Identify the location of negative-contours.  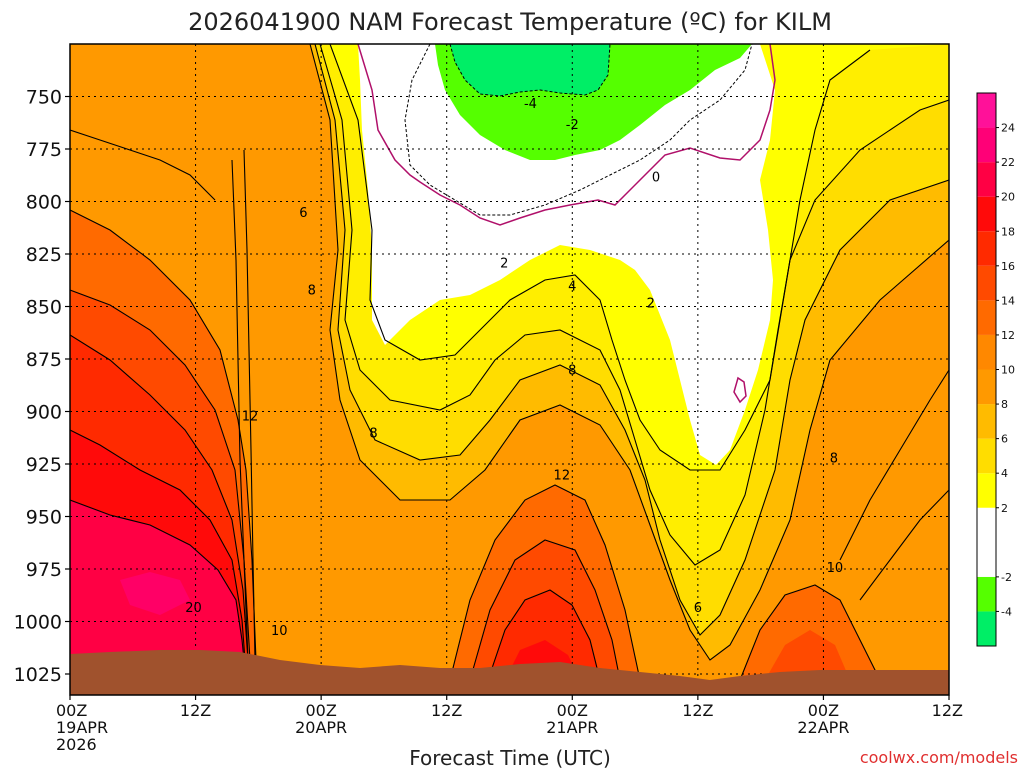
(578, 130).